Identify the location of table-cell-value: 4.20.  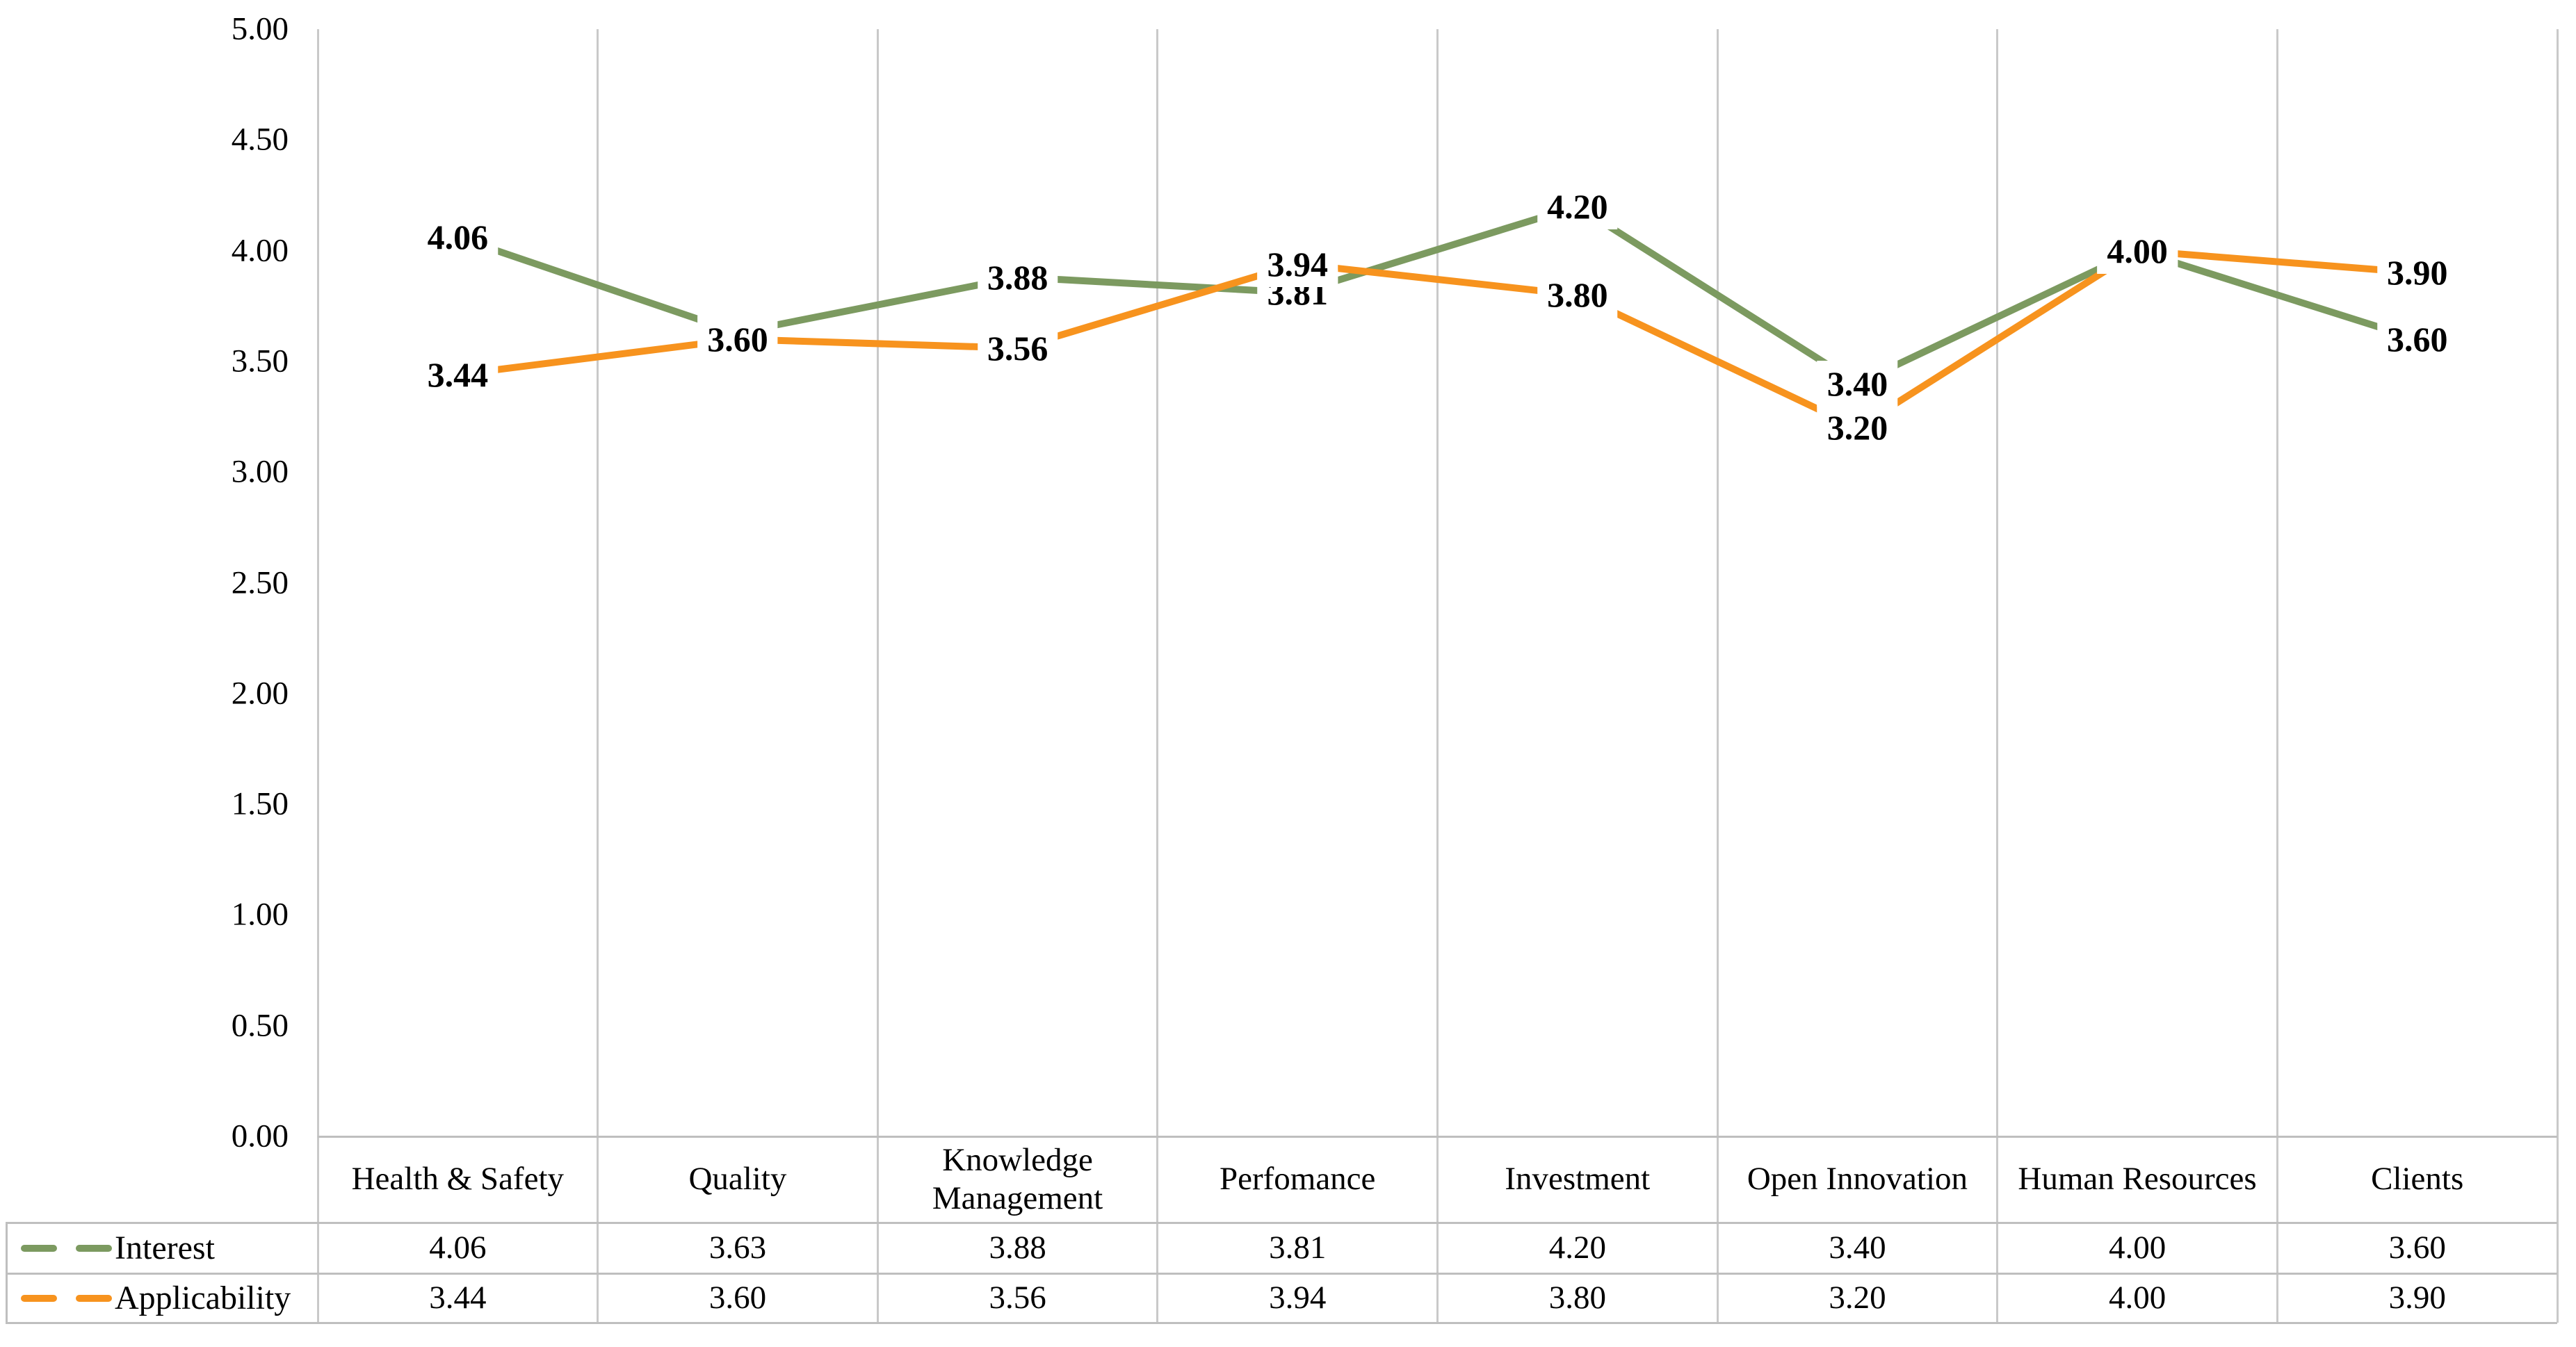
(1577, 1248).